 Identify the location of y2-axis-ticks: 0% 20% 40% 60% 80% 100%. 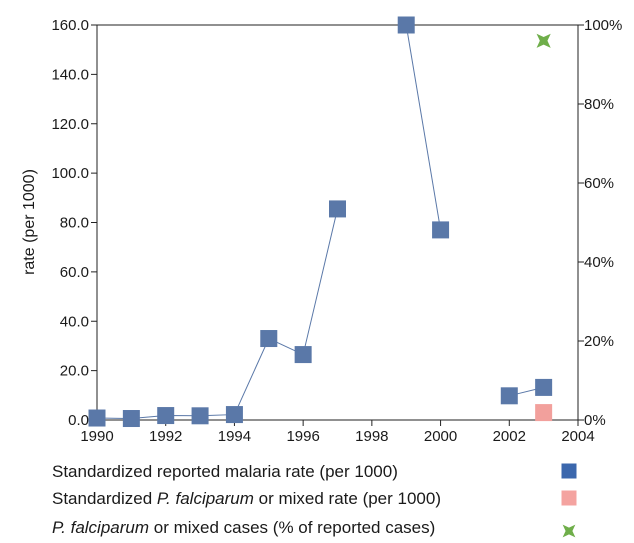
(600, 223).